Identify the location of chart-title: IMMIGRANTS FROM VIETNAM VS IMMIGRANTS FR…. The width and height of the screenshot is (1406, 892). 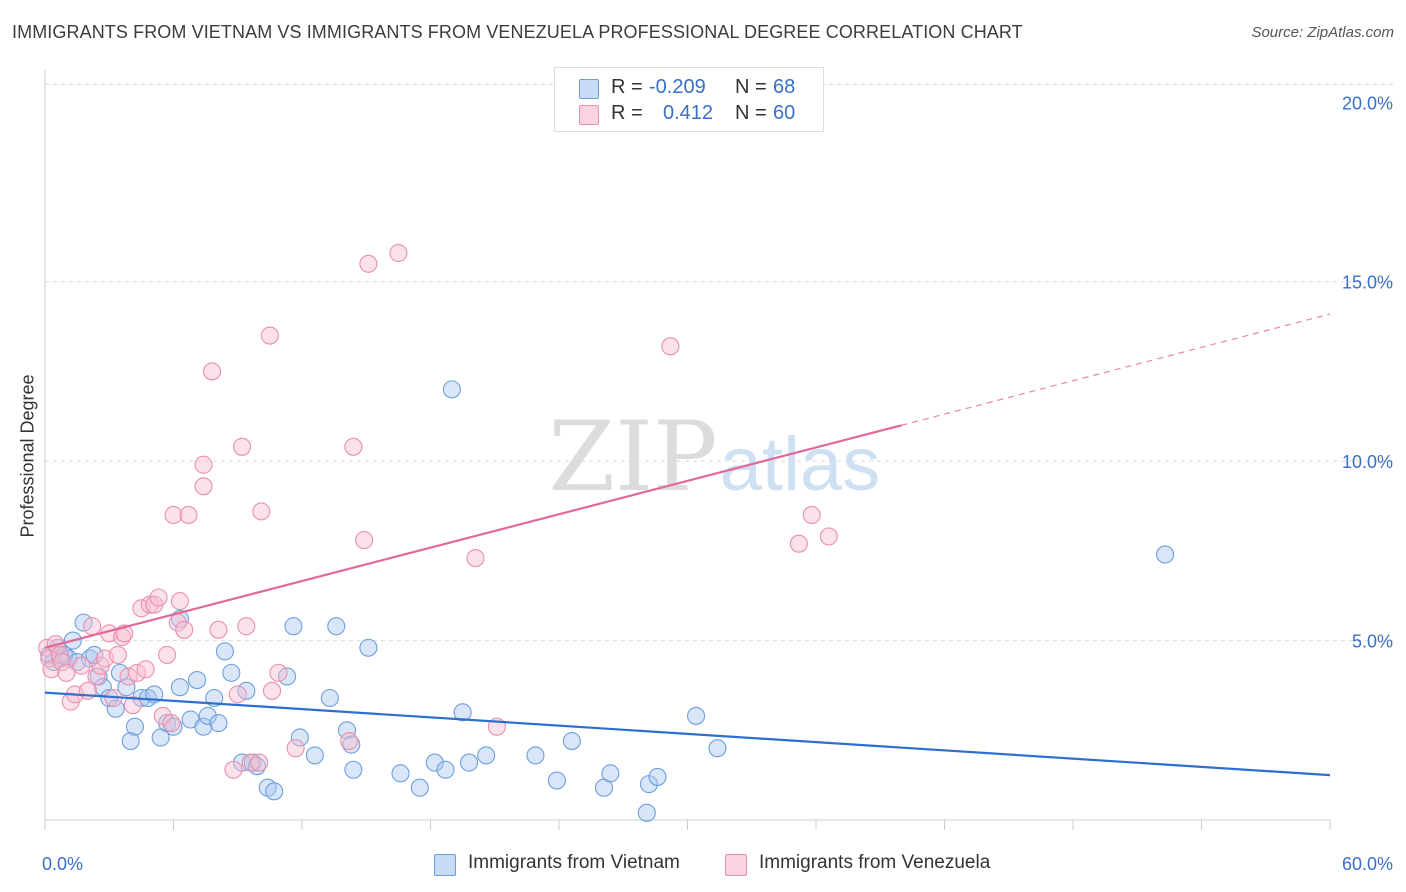
(517, 32).